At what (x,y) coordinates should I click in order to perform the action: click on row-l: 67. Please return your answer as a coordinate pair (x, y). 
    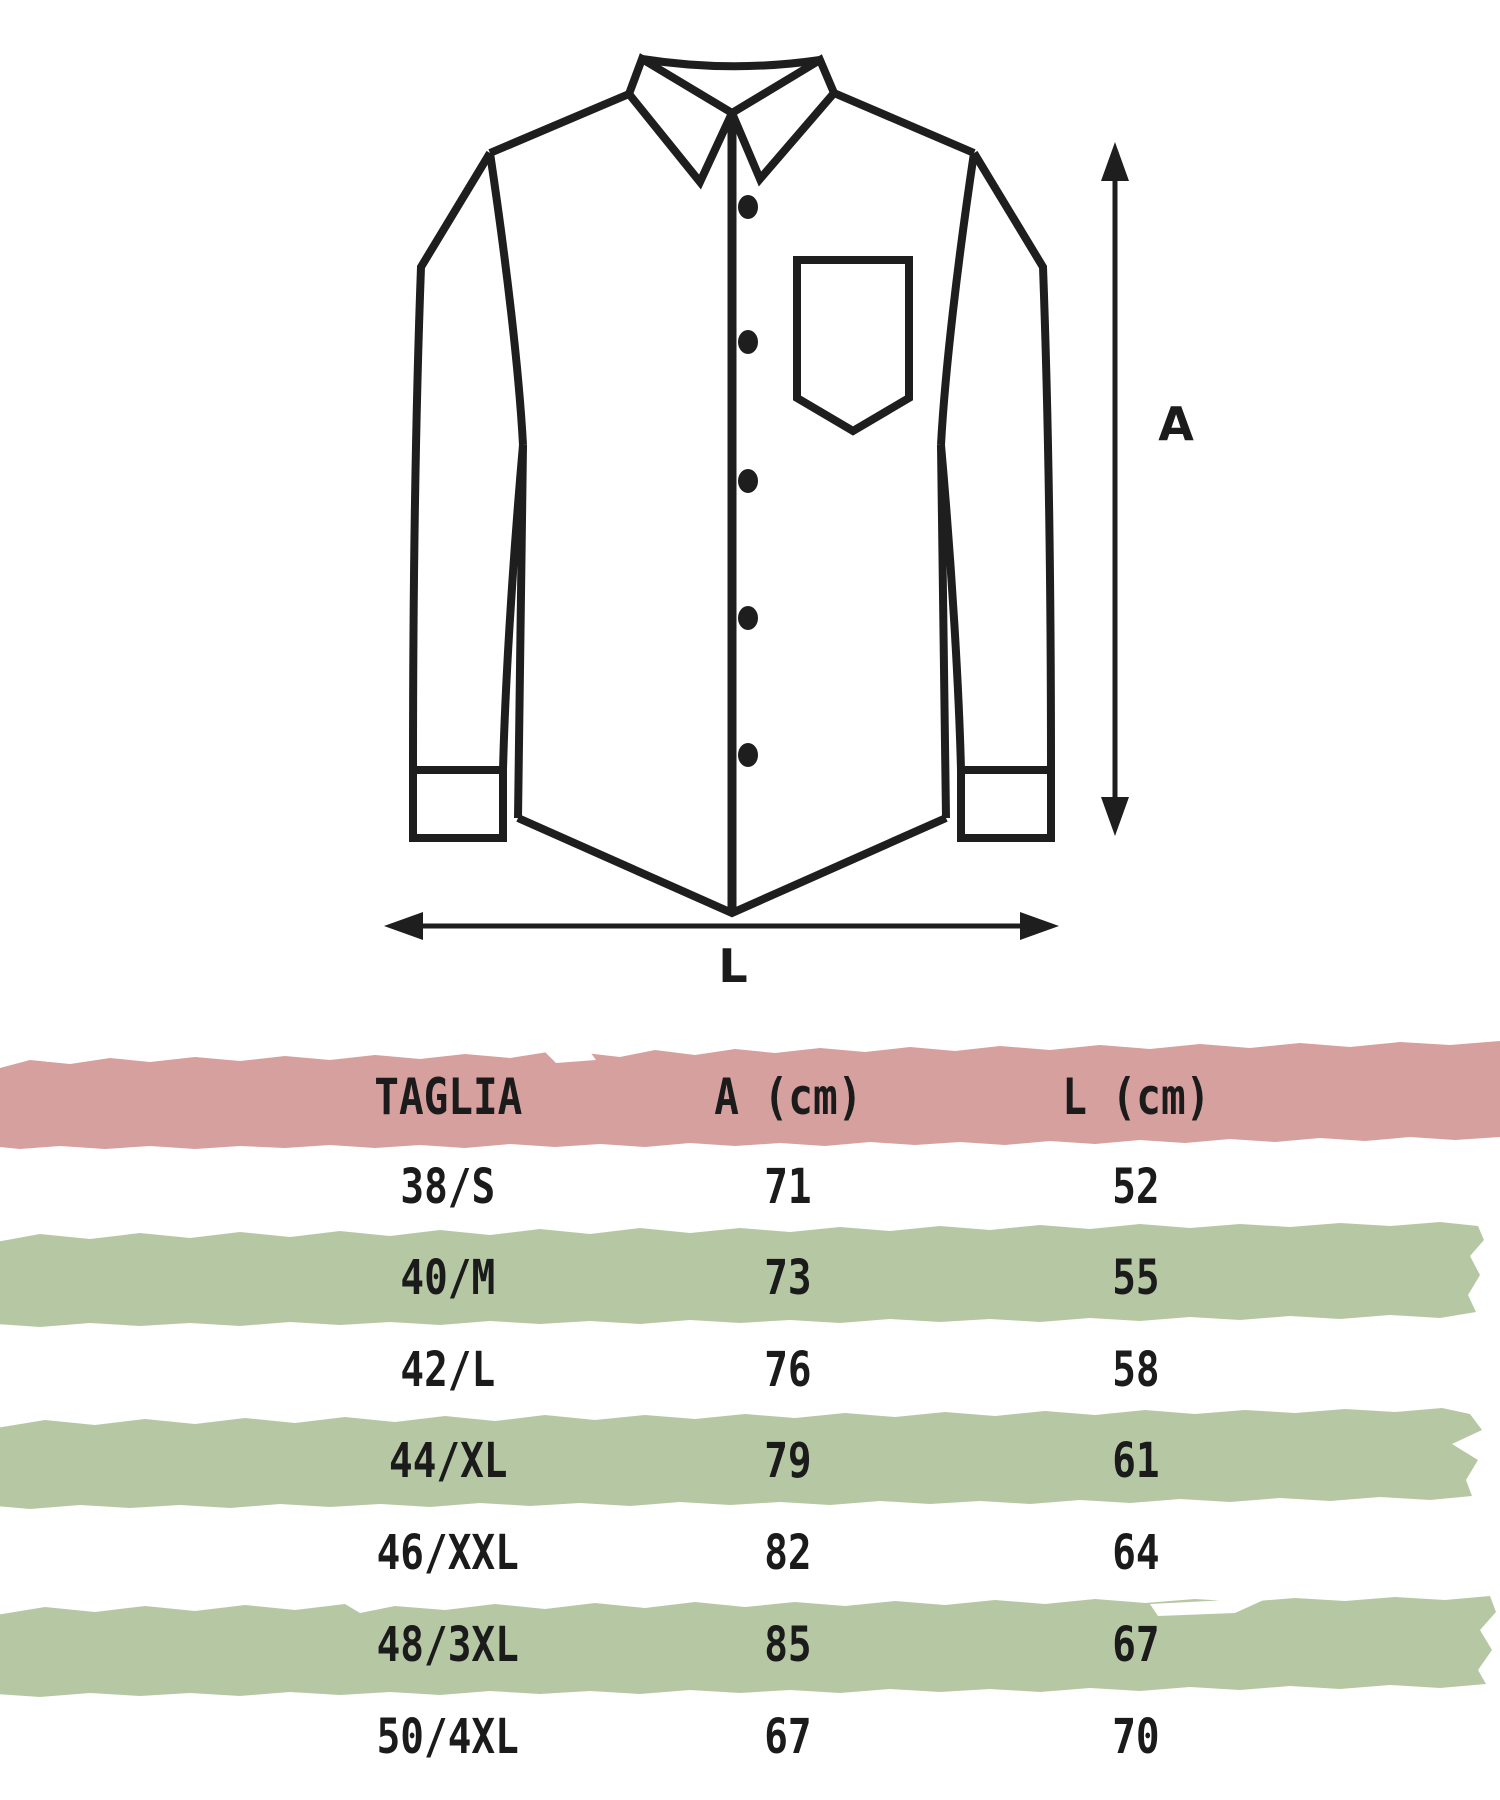
    Looking at the image, I should click on (1136, 1645).